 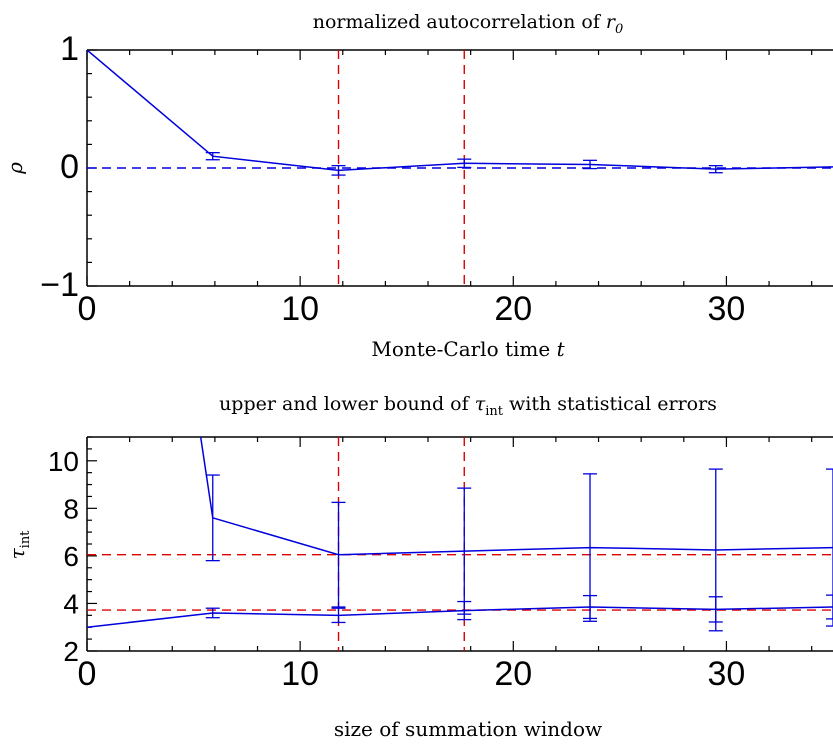 I want to click on y-tick-label: −1, so click(x=59, y=285).